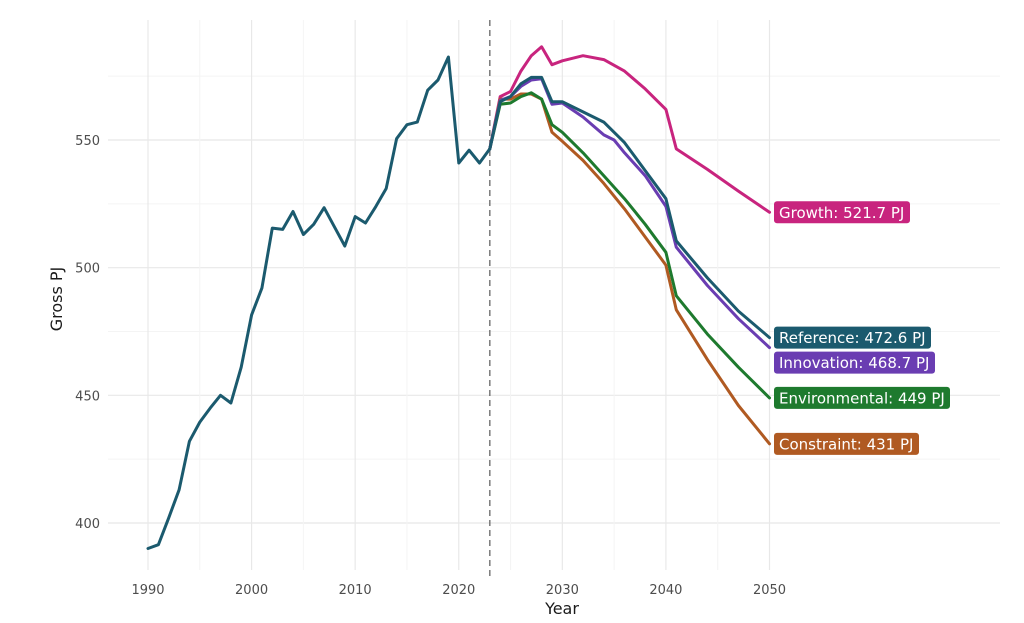 The width and height of the screenshot is (1024, 623). What do you see at coordinates (665, 590) in the screenshot?
I see `x-tick-label: 2040` at bounding box center [665, 590].